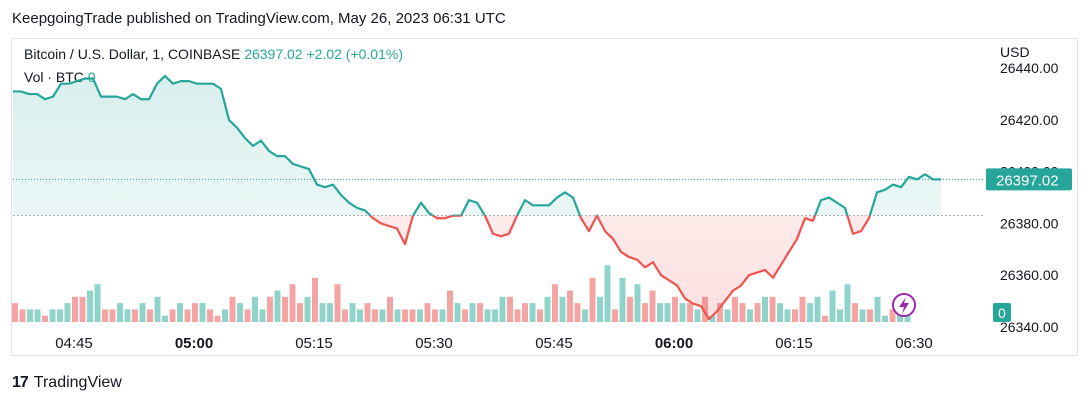  Describe the element at coordinates (77, 382) in the screenshot. I see `tradingview-name: TradingView` at that location.